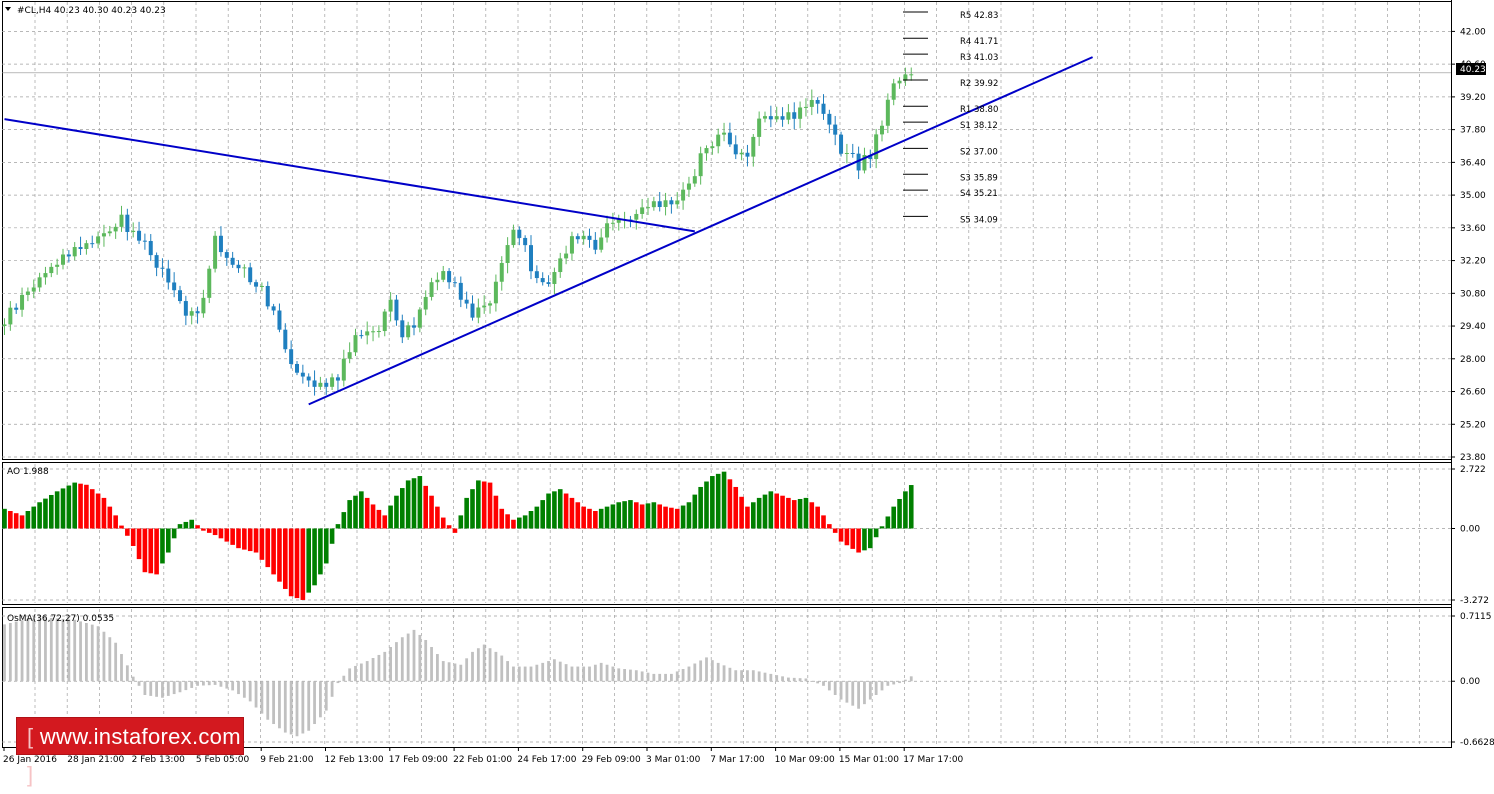 The width and height of the screenshot is (1494, 794). What do you see at coordinates (1473, 32) in the screenshot?
I see `y-tick-label: 42.00` at bounding box center [1473, 32].